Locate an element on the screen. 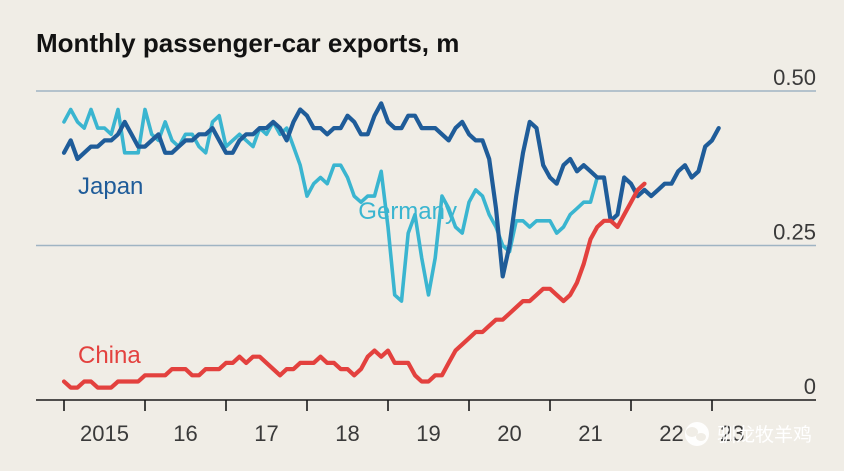 The image size is (844, 471). y-tick-label: 0.50 is located at coordinates (794, 77).